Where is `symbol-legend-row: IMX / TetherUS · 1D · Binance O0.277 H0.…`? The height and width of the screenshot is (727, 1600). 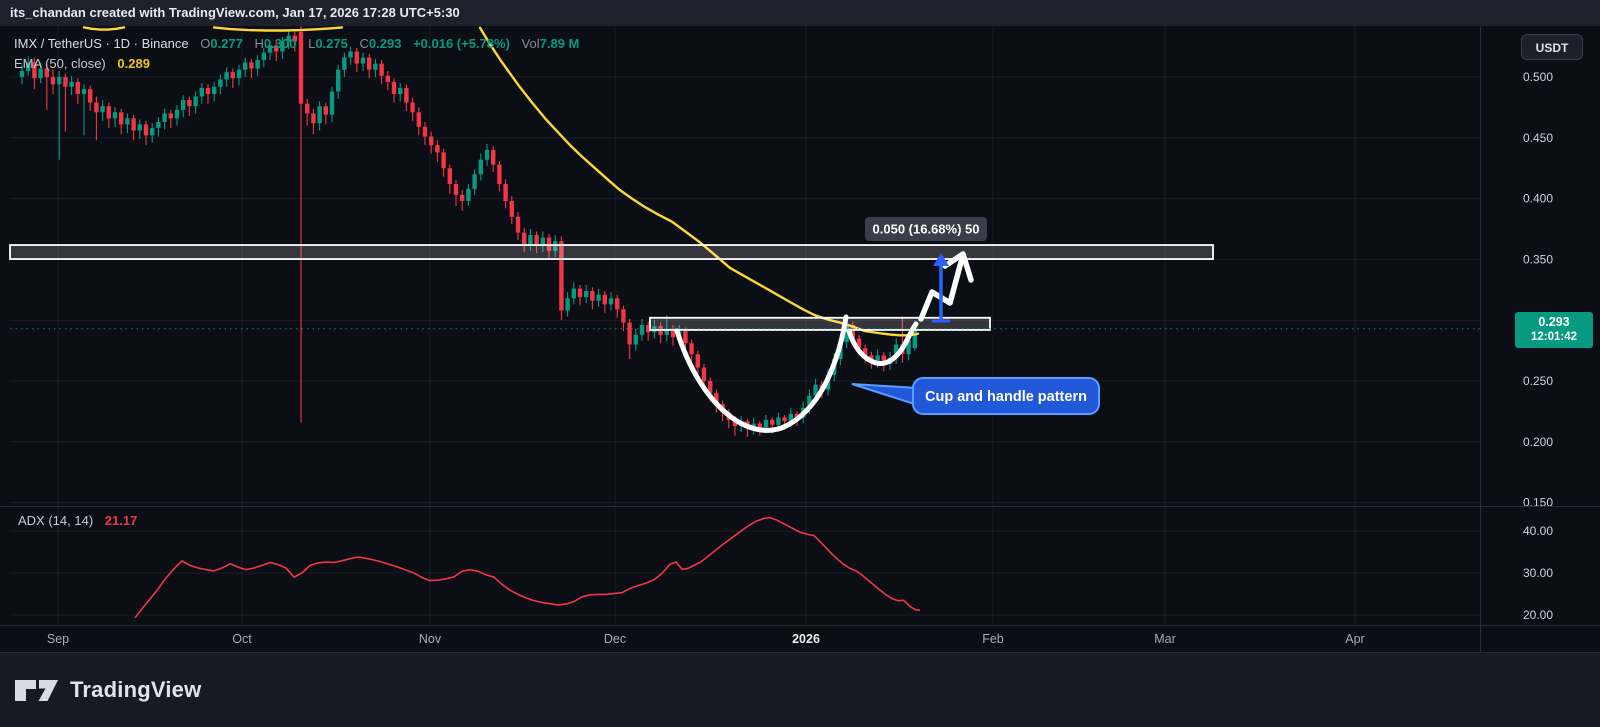 symbol-legend-row: IMX / TetherUS · 1D · Binance O0.277 H0.… is located at coordinates (296, 43).